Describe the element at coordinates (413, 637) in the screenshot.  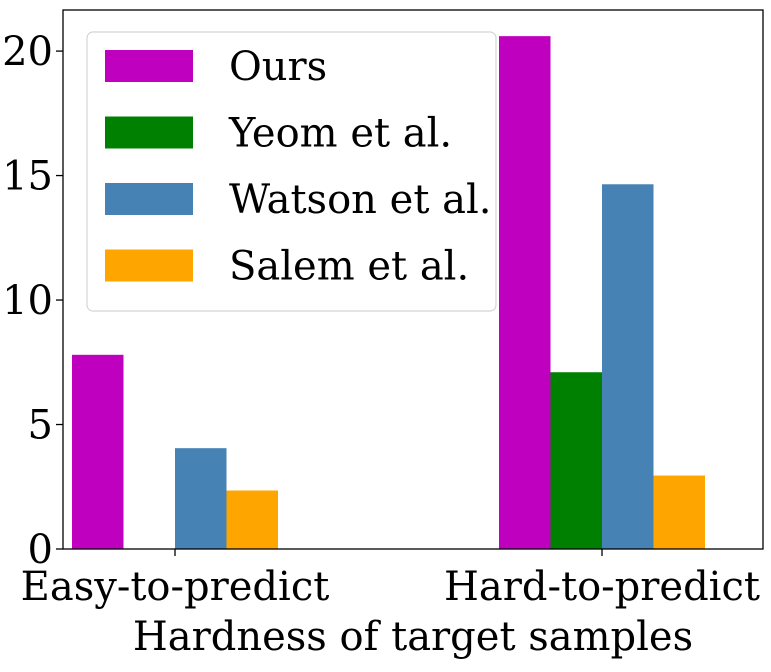
I see `x-axis-label: Hardness of target samples` at that location.